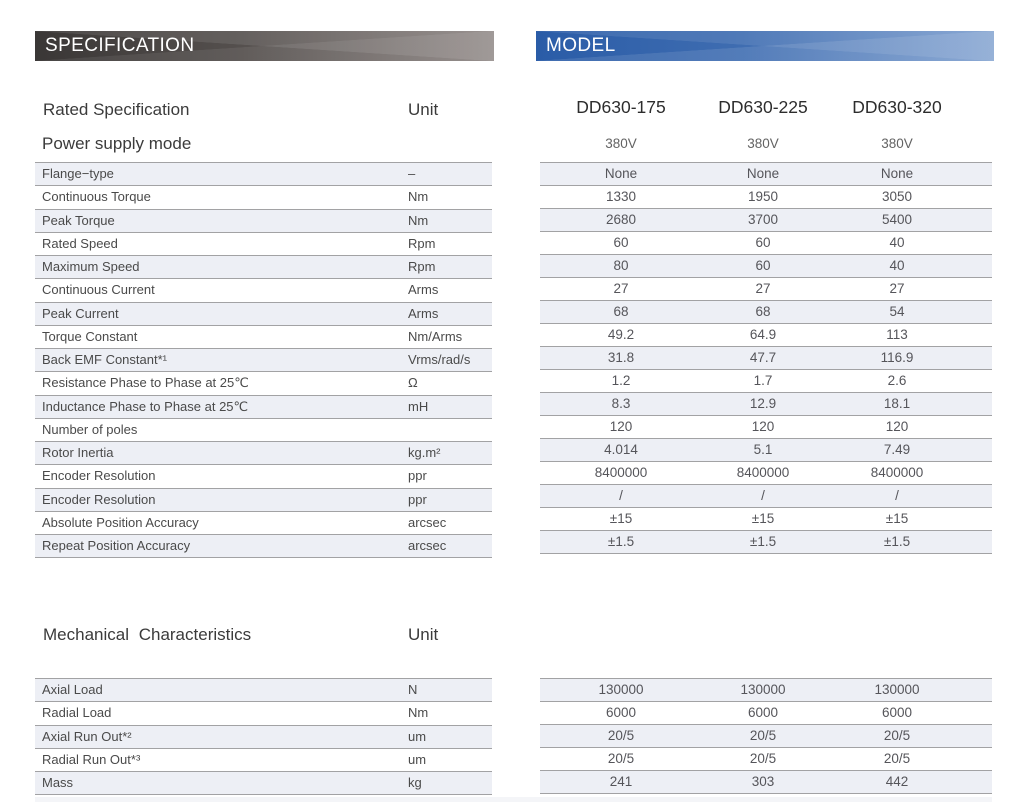  What do you see at coordinates (766, 403) in the screenshot?
I see `spec-value-row: 8.3 12.9 18.1` at bounding box center [766, 403].